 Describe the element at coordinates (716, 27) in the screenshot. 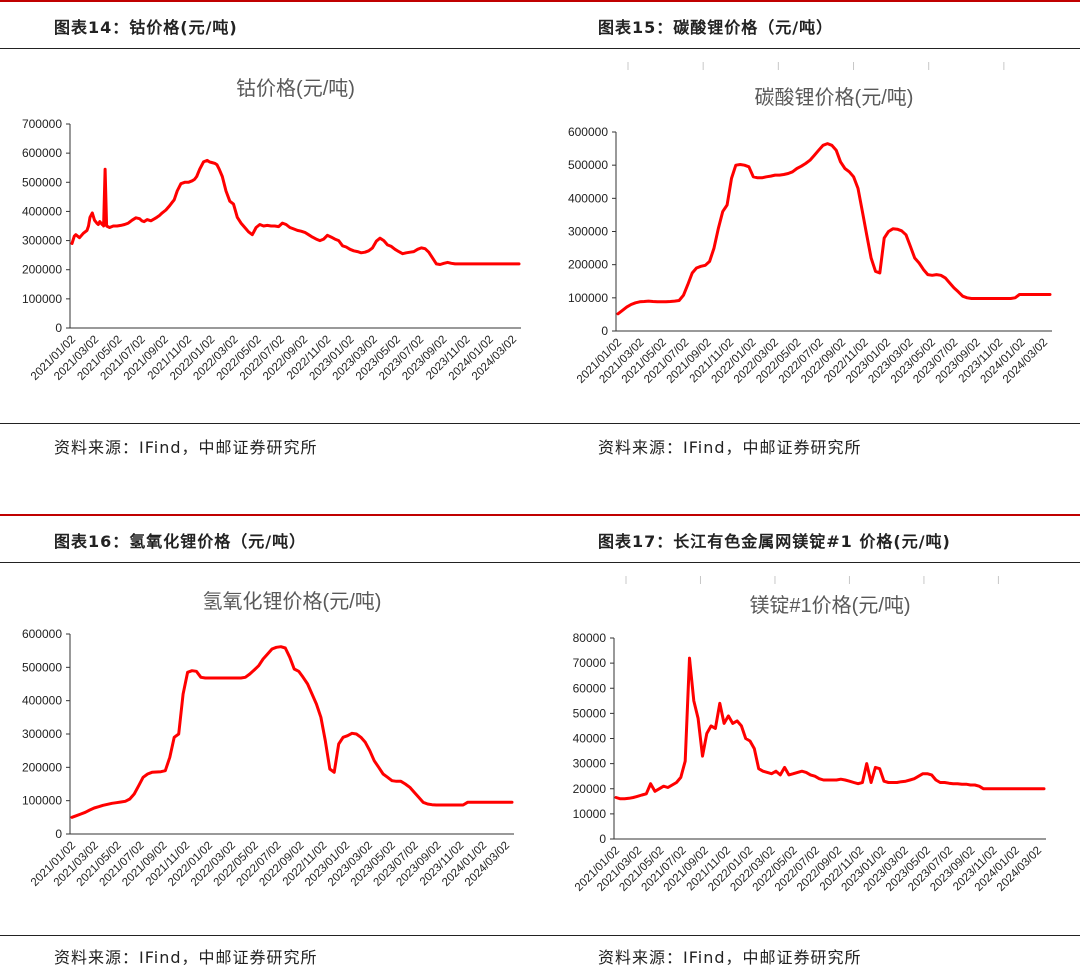

I see `panel-header: 图表15：碳酸锂价格（元/吨）` at that location.